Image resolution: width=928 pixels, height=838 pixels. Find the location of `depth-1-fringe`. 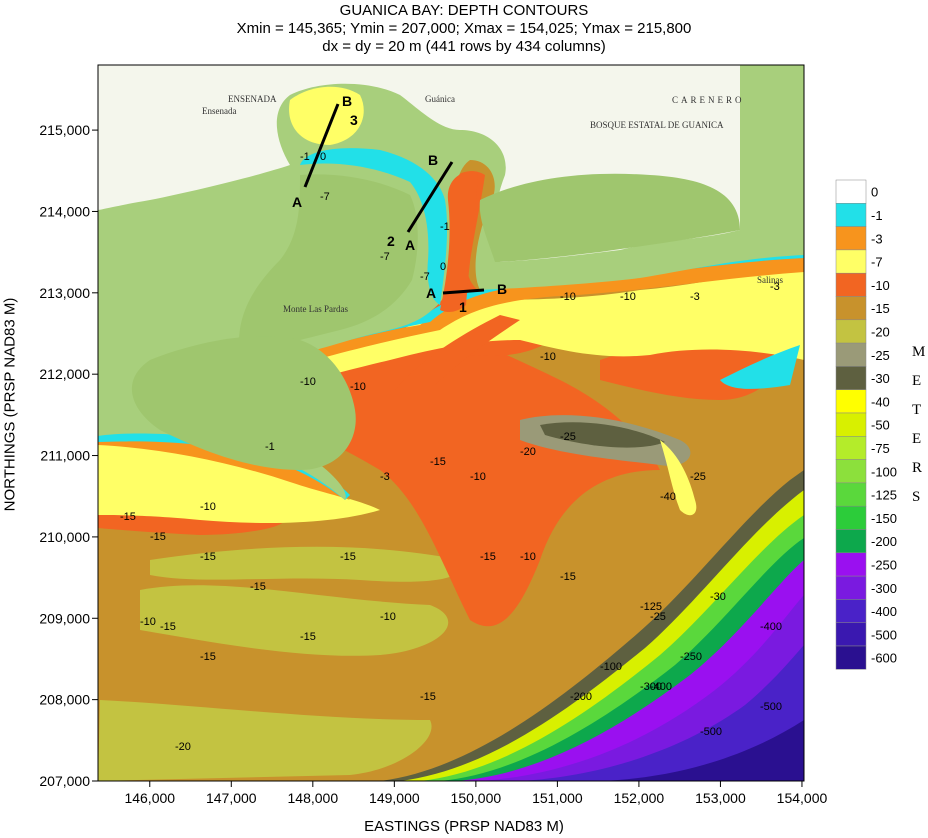

depth-1-fringe is located at coordinates (760, 367).